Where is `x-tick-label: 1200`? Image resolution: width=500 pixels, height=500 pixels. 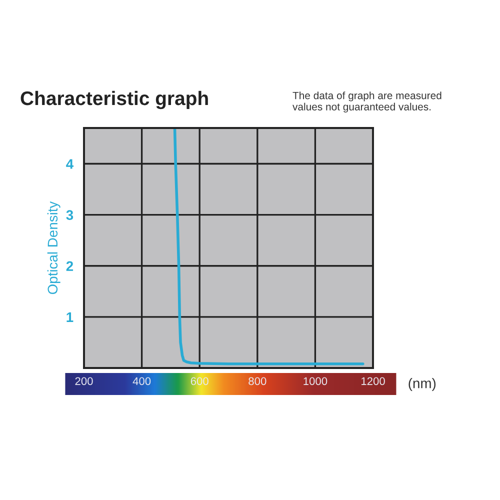
x-tick-label: 1200 is located at coordinates (373, 381).